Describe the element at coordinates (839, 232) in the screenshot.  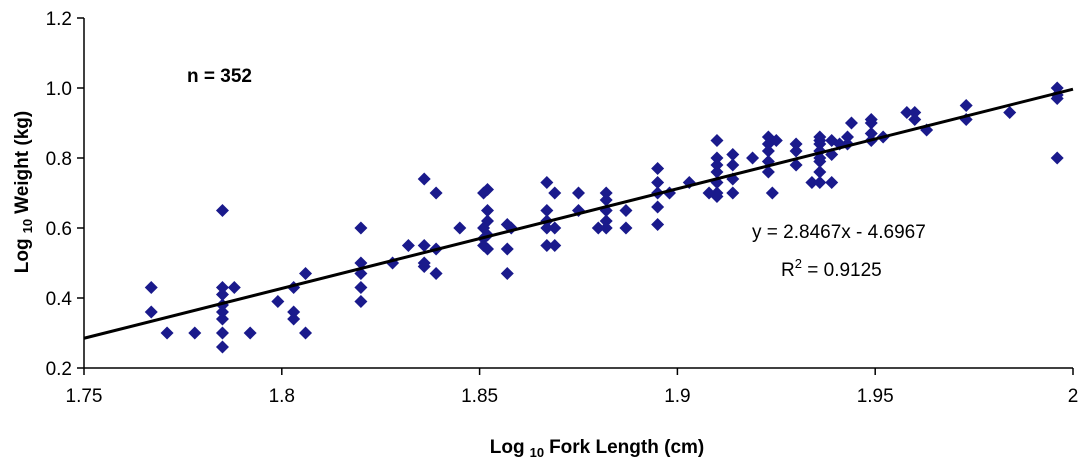
I see `trendline-equation: y = 2.8467x - 4.6967` at that location.